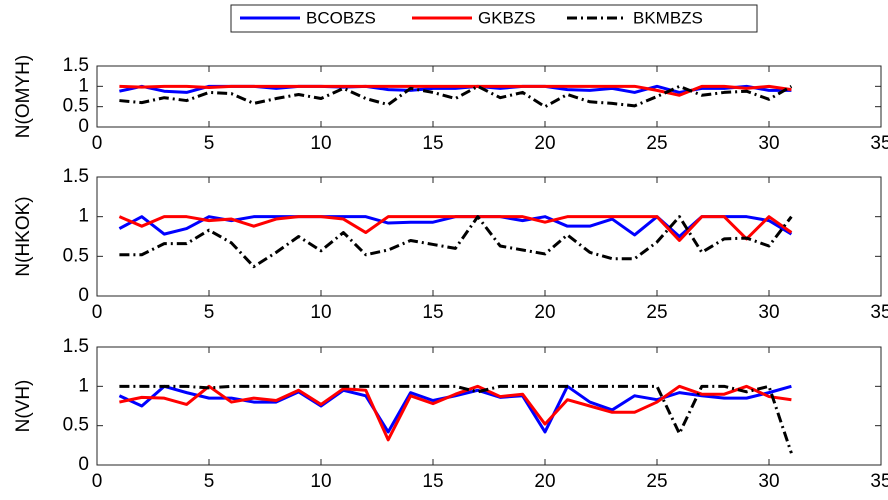 The height and width of the screenshot is (500, 888). I want to click on legend-label: BKMBZS, so click(668, 17).